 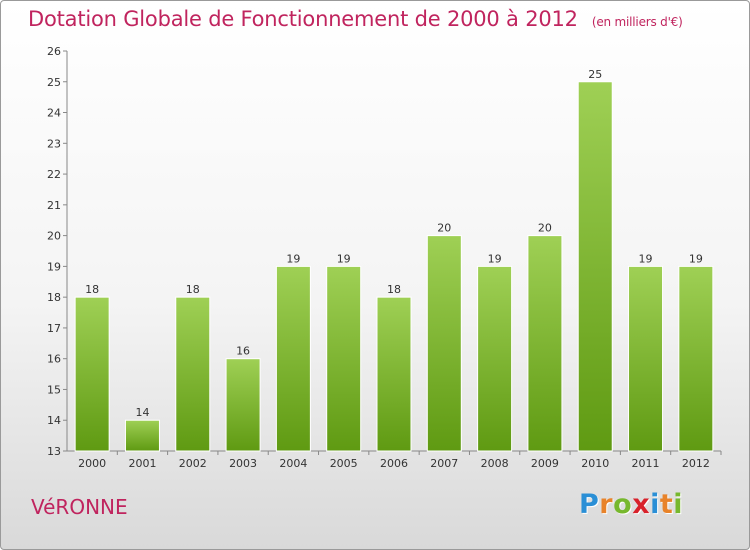 I want to click on data-label: 14, so click(x=142, y=412).